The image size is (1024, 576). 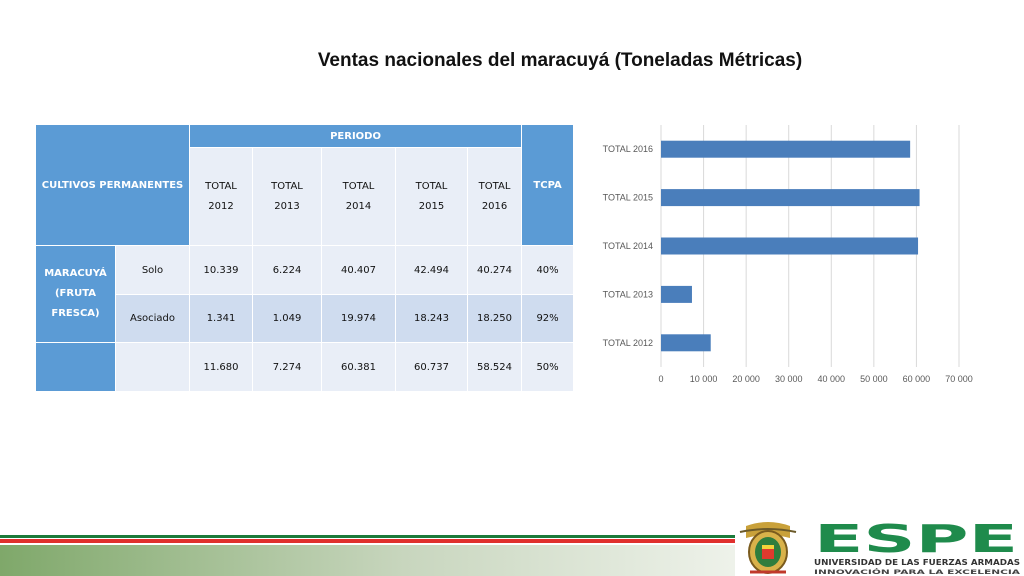 I want to click on logo-tagline: INNOVACIÓN PARA LA EXCELENCIA, so click(x=917, y=572).